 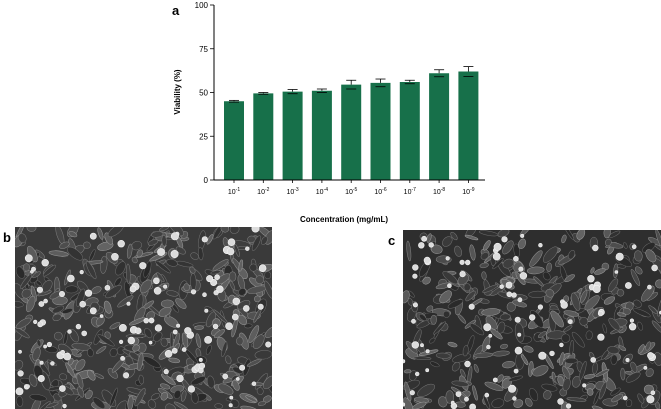 I want to click on x-tick-label-6: 10⁻⁶, so click(x=380, y=191).